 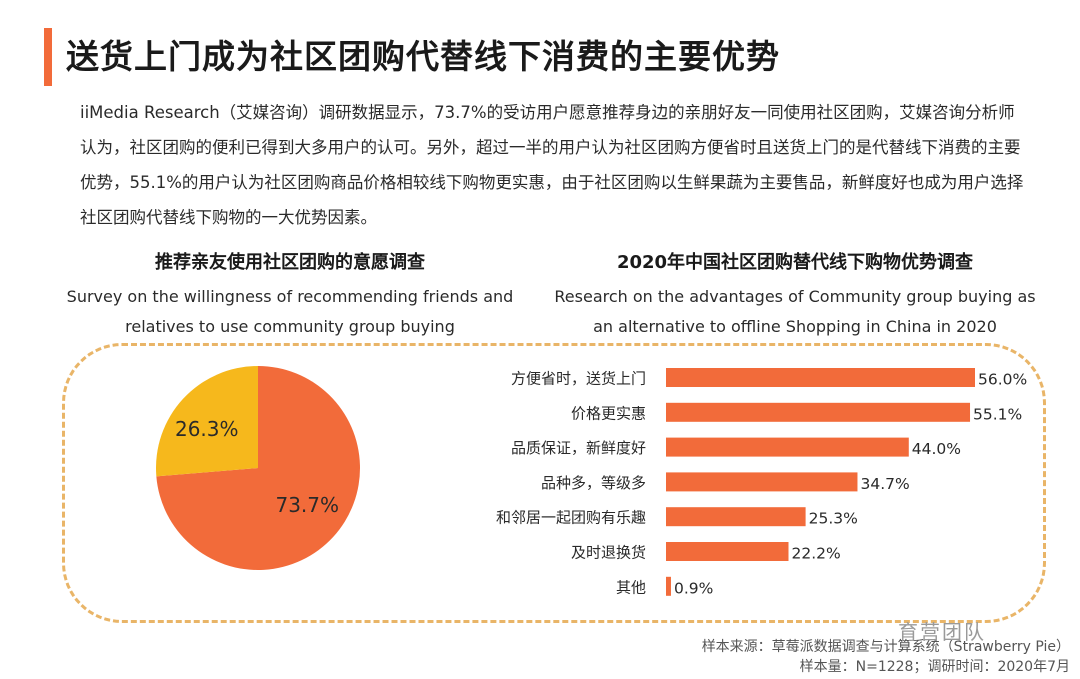 I want to click on pie-chart-title: 推荐亲友使用社区团购的意愿调查, so click(x=290, y=262).